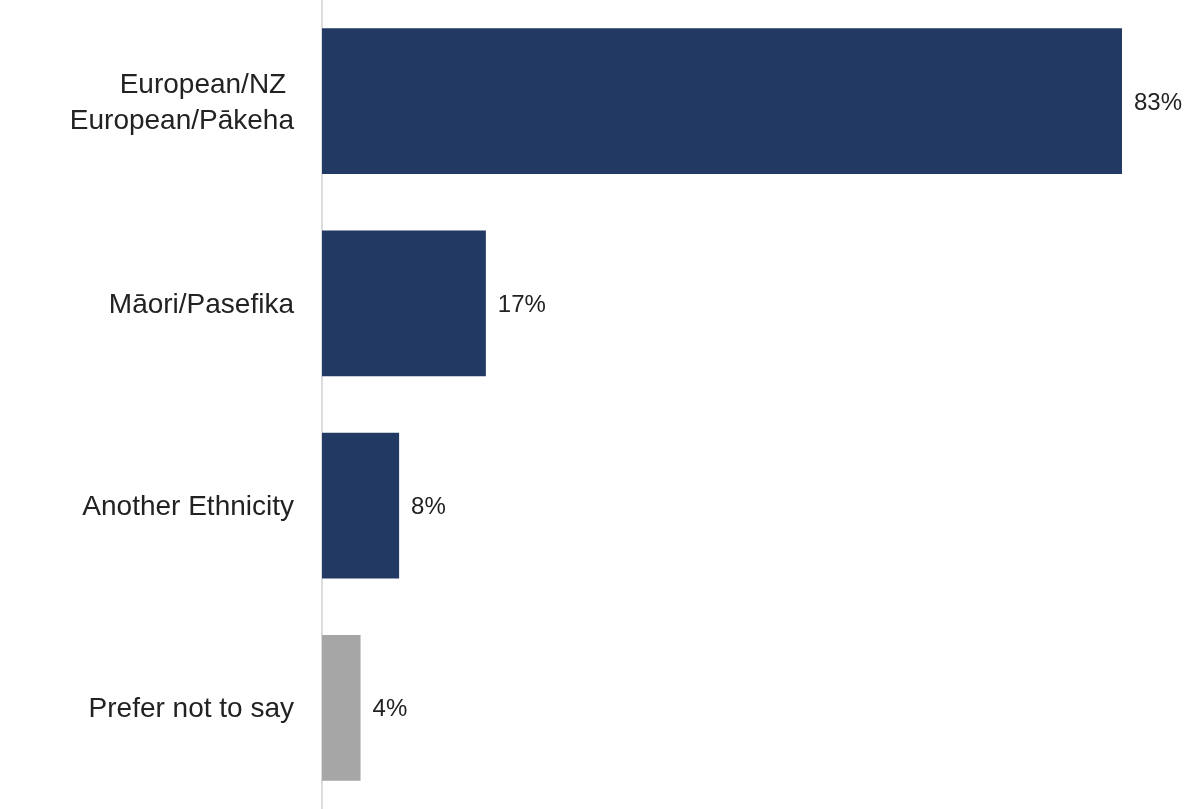  What do you see at coordinates (390, 708) in the screenshot?
I see `data-label: 4%` at bounding box center [390, 708].